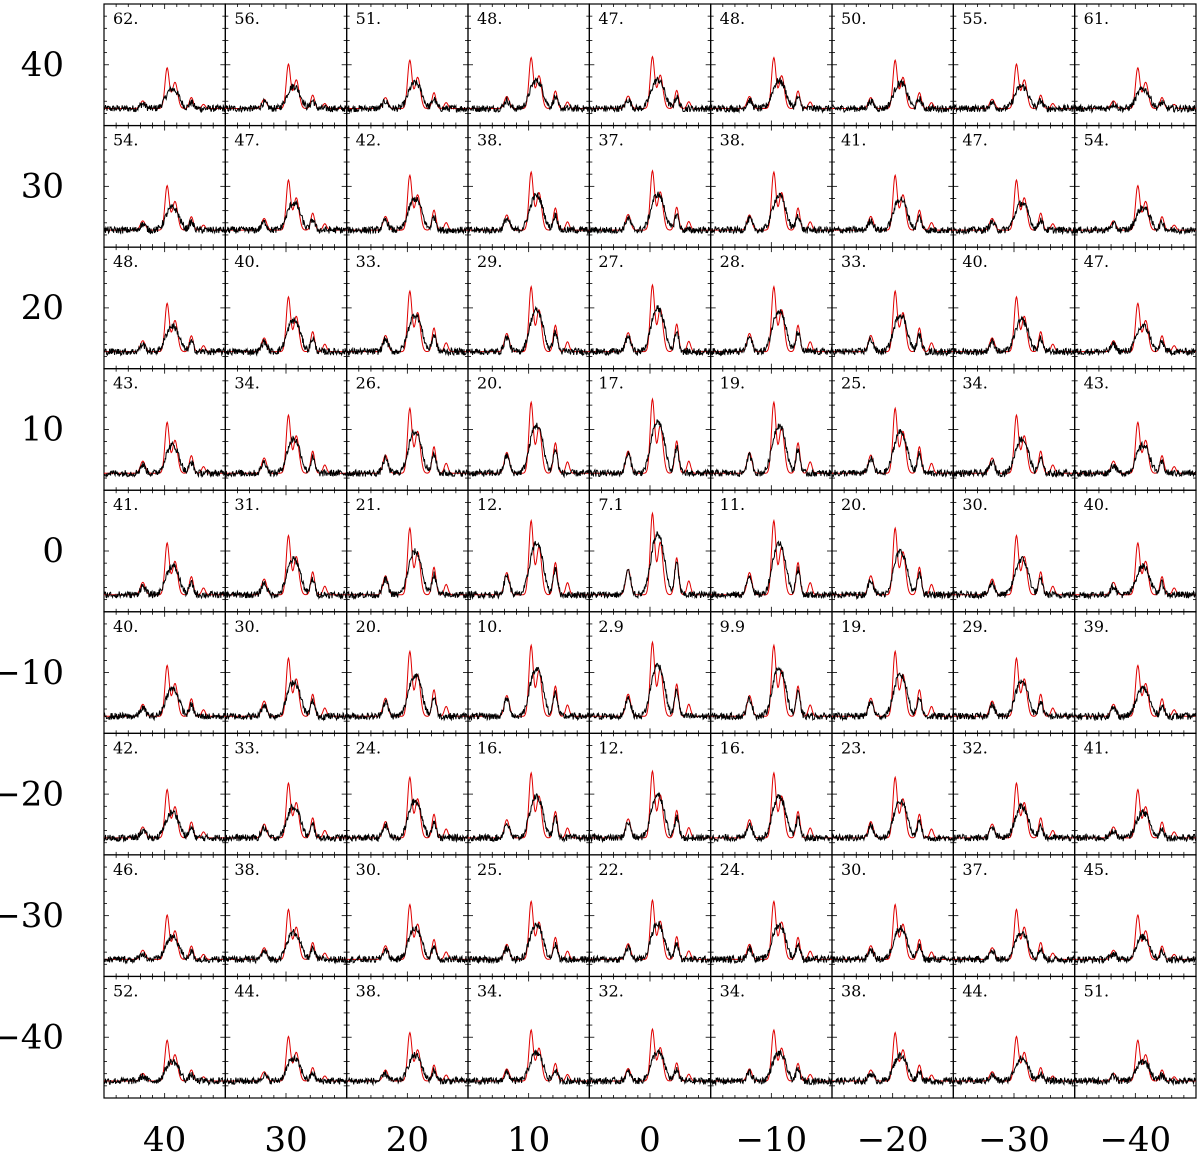  What do you see at coordinates (1096, 869) in the screenshot?
I see `panel-label: 45.` at bounding box center [1096, 869].